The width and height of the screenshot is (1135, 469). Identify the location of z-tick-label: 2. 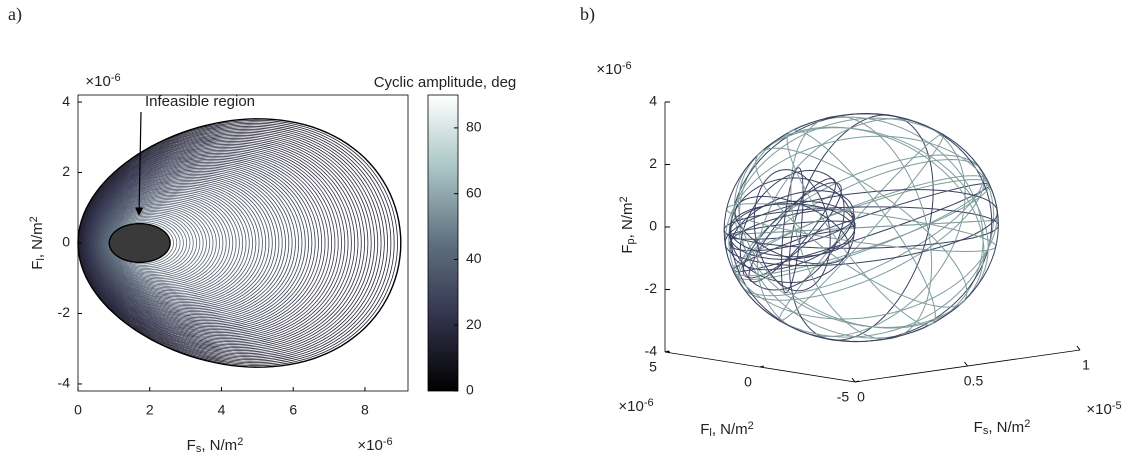
(653, 163).